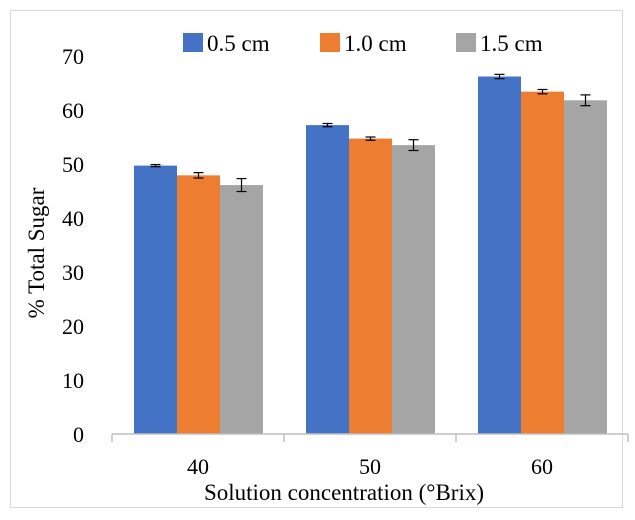  Describe the element at coordinates (542, 466) in the screenshot. I see `x-tick-label: 60` at that location.